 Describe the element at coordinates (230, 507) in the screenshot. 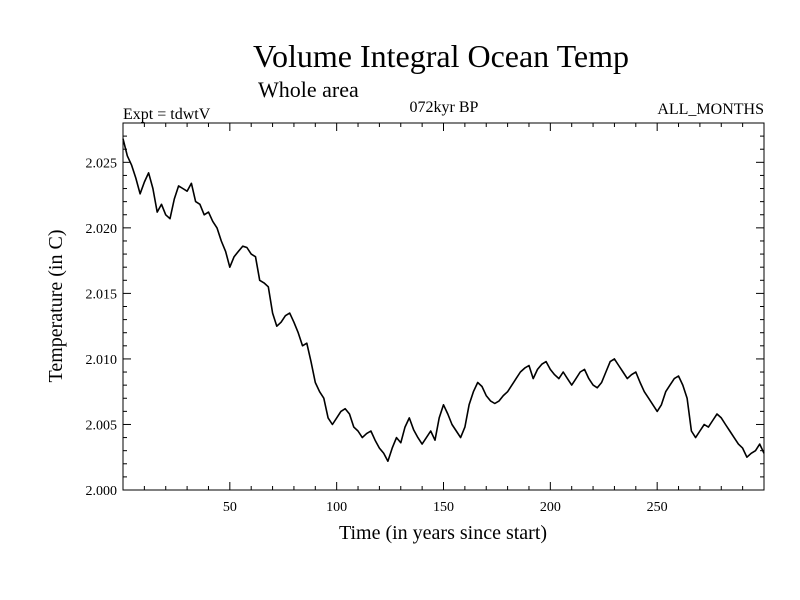

I see `x-tick-label: 50` at that location.